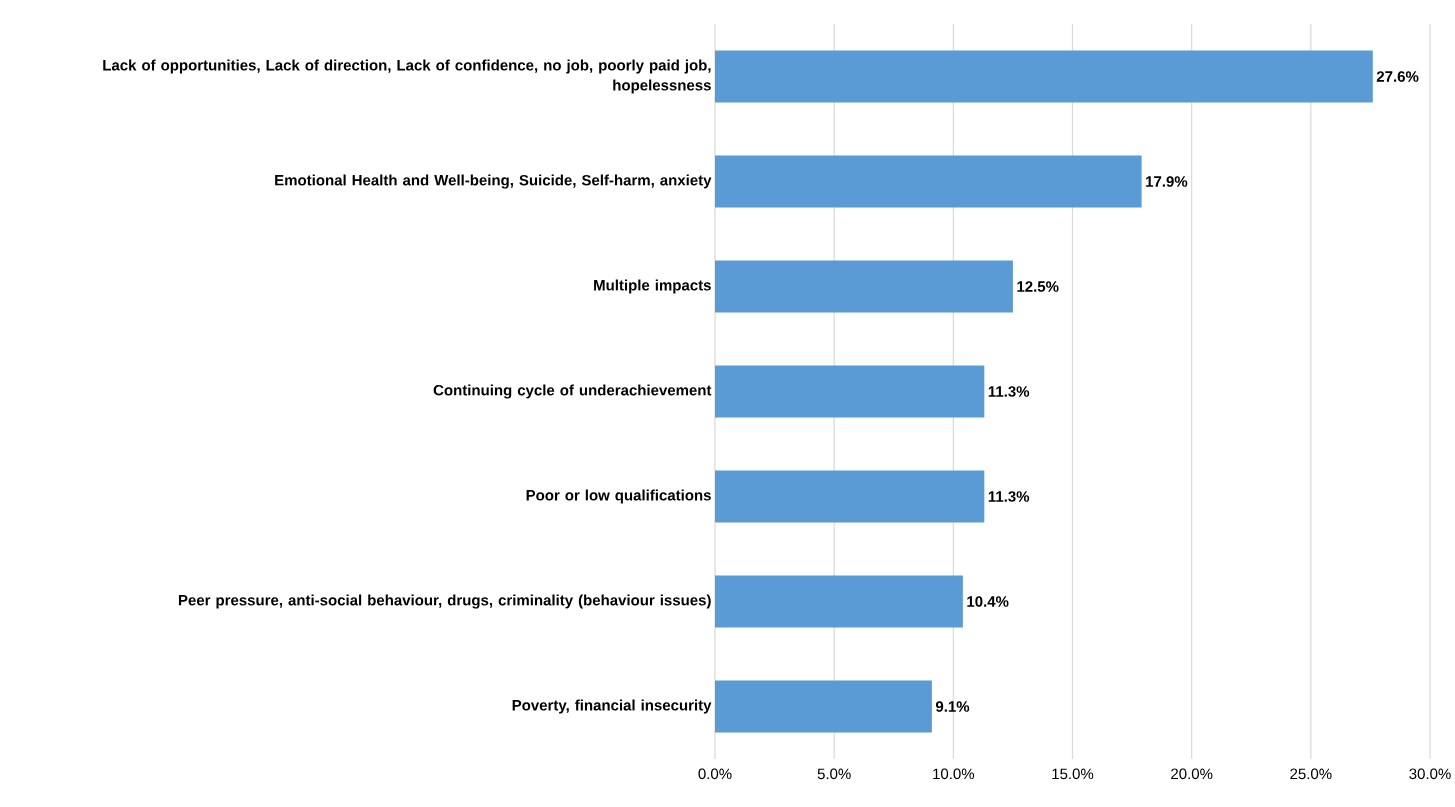 The image size is (1455, 807). What do you see at coordinates (493, 181) in the screenshot?
I see `y-tick-label: Emotional Health and Well-being, Suicide, Self-harm, anxiety` at bounding box center [493, 181].